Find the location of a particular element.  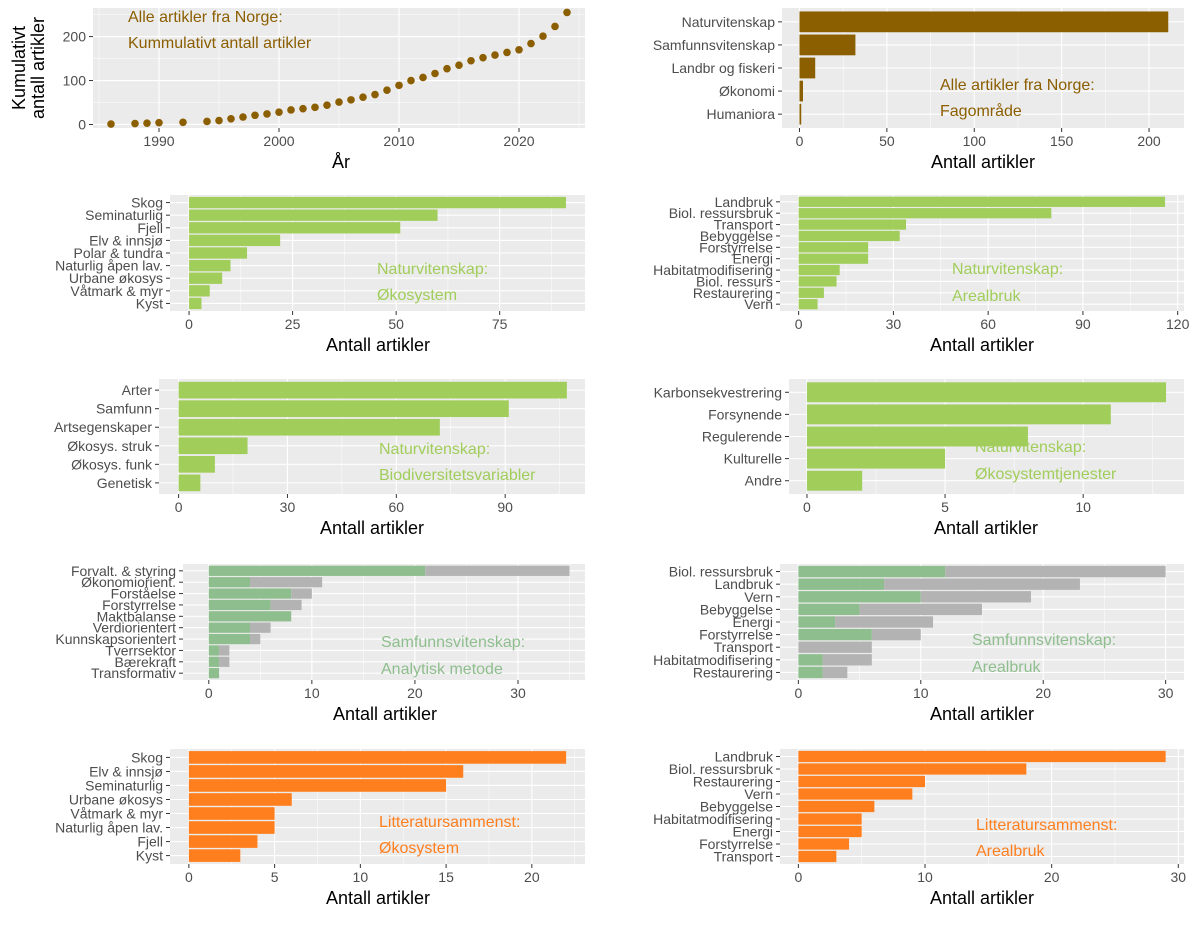

category-label: Bærekraft is located at coordinates (146, 662).